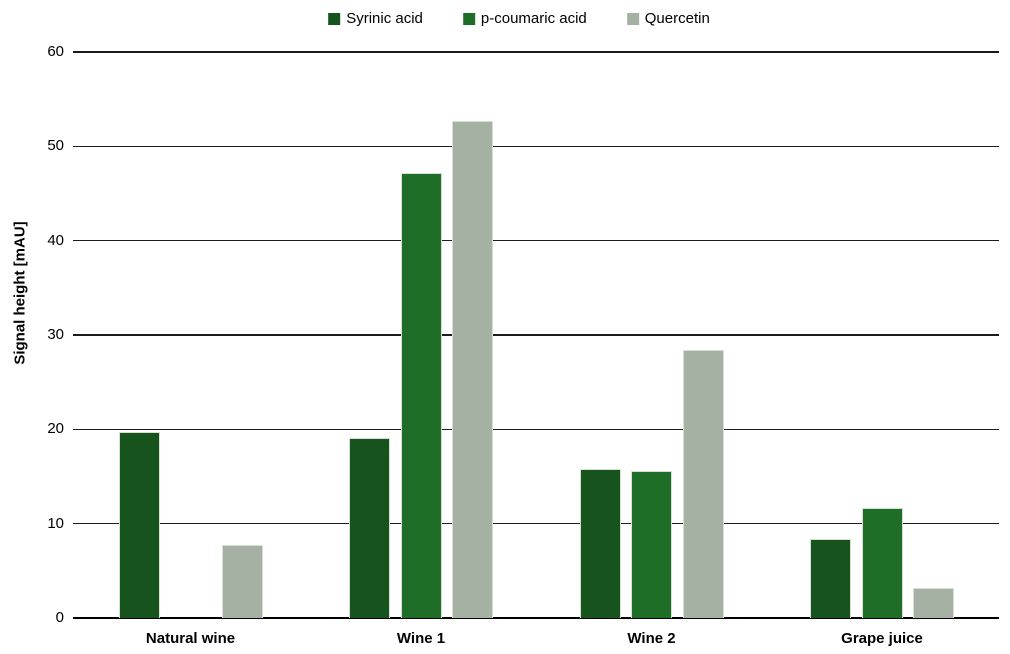 This screenshot has width=1010, height=654. Describe the element at coordinates (536, 523) in the screenshot. I see `gridline-y10` at that location.